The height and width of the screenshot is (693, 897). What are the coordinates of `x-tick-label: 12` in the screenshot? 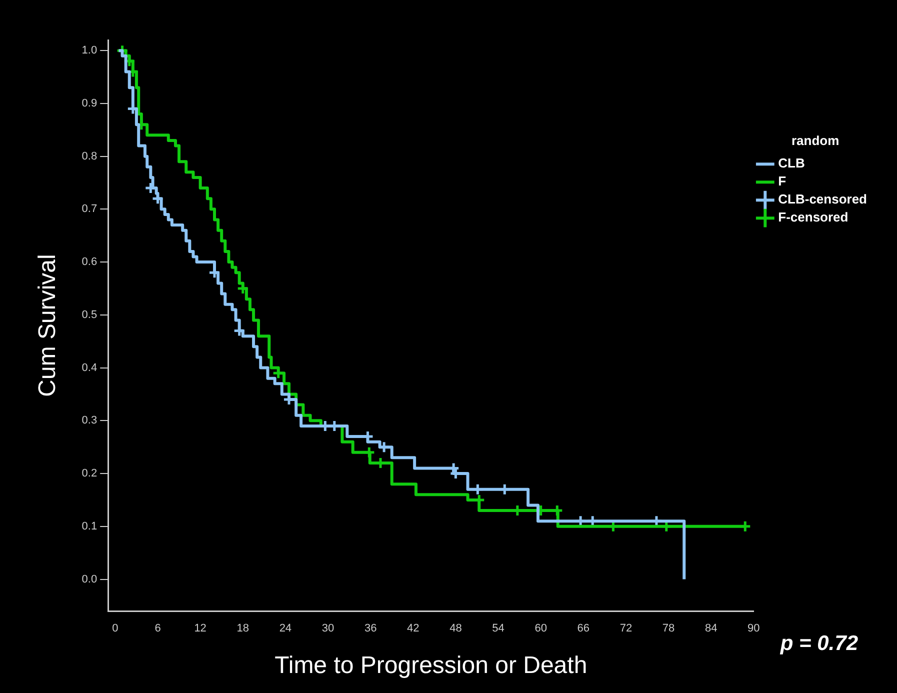 It's located at (200, 628).